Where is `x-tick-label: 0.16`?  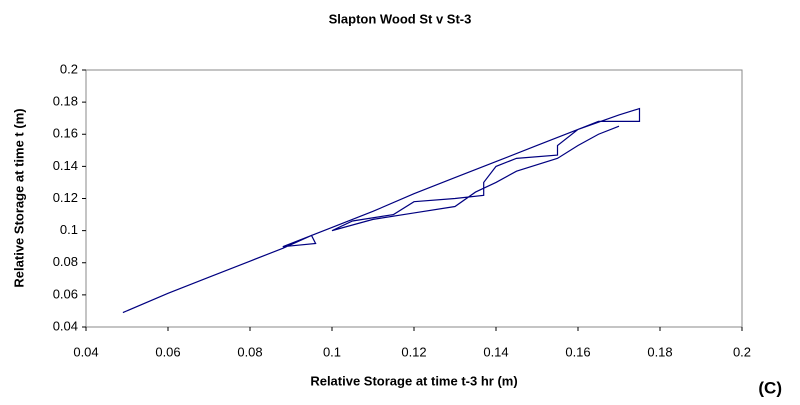
x-tick-label: 0.16 is located at coordinates (577, 351).